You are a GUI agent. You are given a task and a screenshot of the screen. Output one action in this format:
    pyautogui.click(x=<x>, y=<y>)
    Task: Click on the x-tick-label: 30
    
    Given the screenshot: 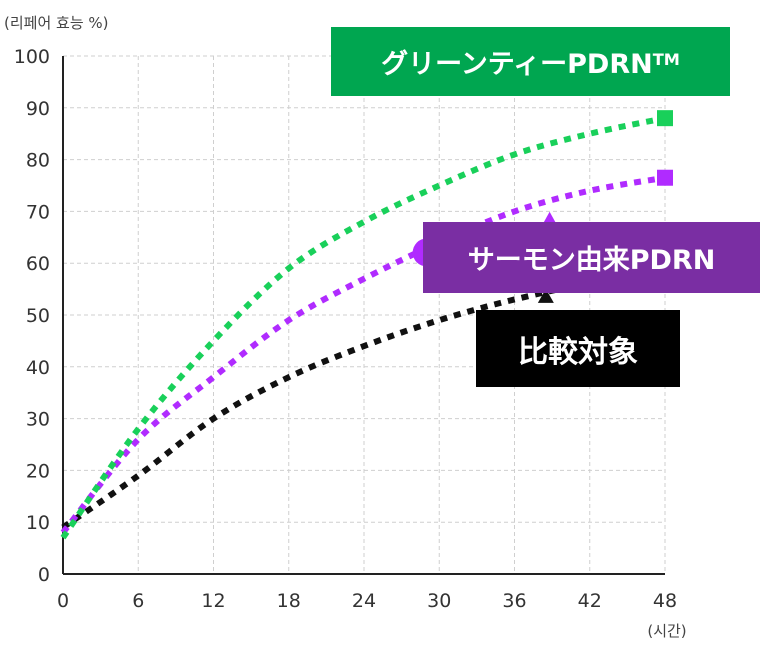 What is the action you would take?
    pyautogui.click(x=439, y=601)
    